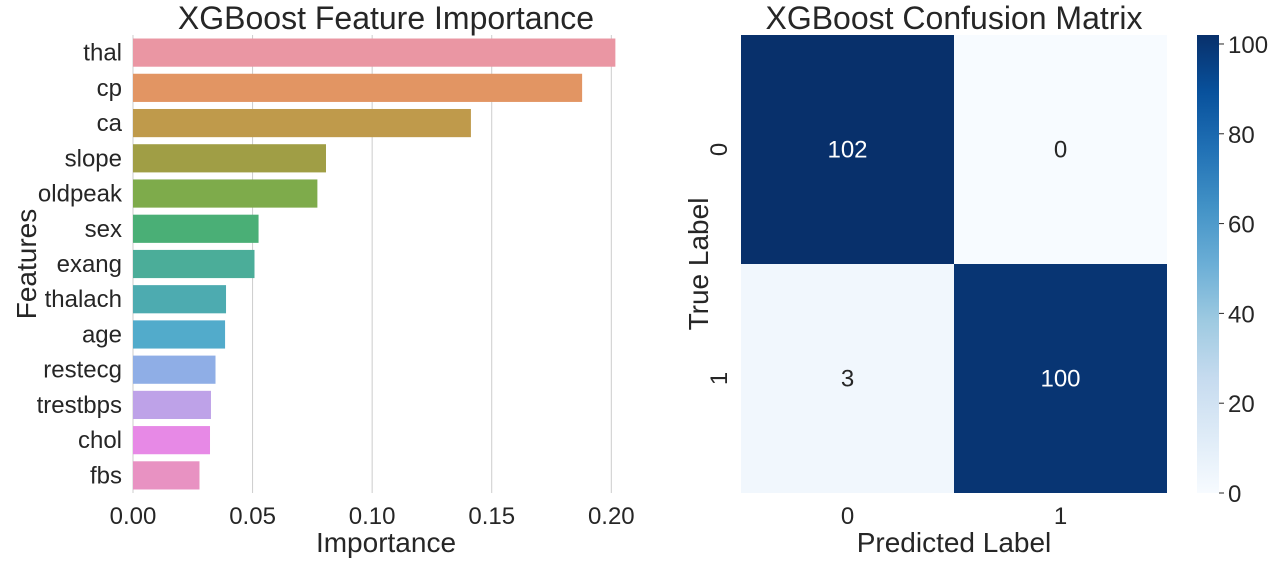 Image resolution: width=1274 pixels, height=569 pixels. What do you see at coordinates (611, 516) in the screenshot?
I see `x-tick-label: 0.20` at bounding box center [611, 516].